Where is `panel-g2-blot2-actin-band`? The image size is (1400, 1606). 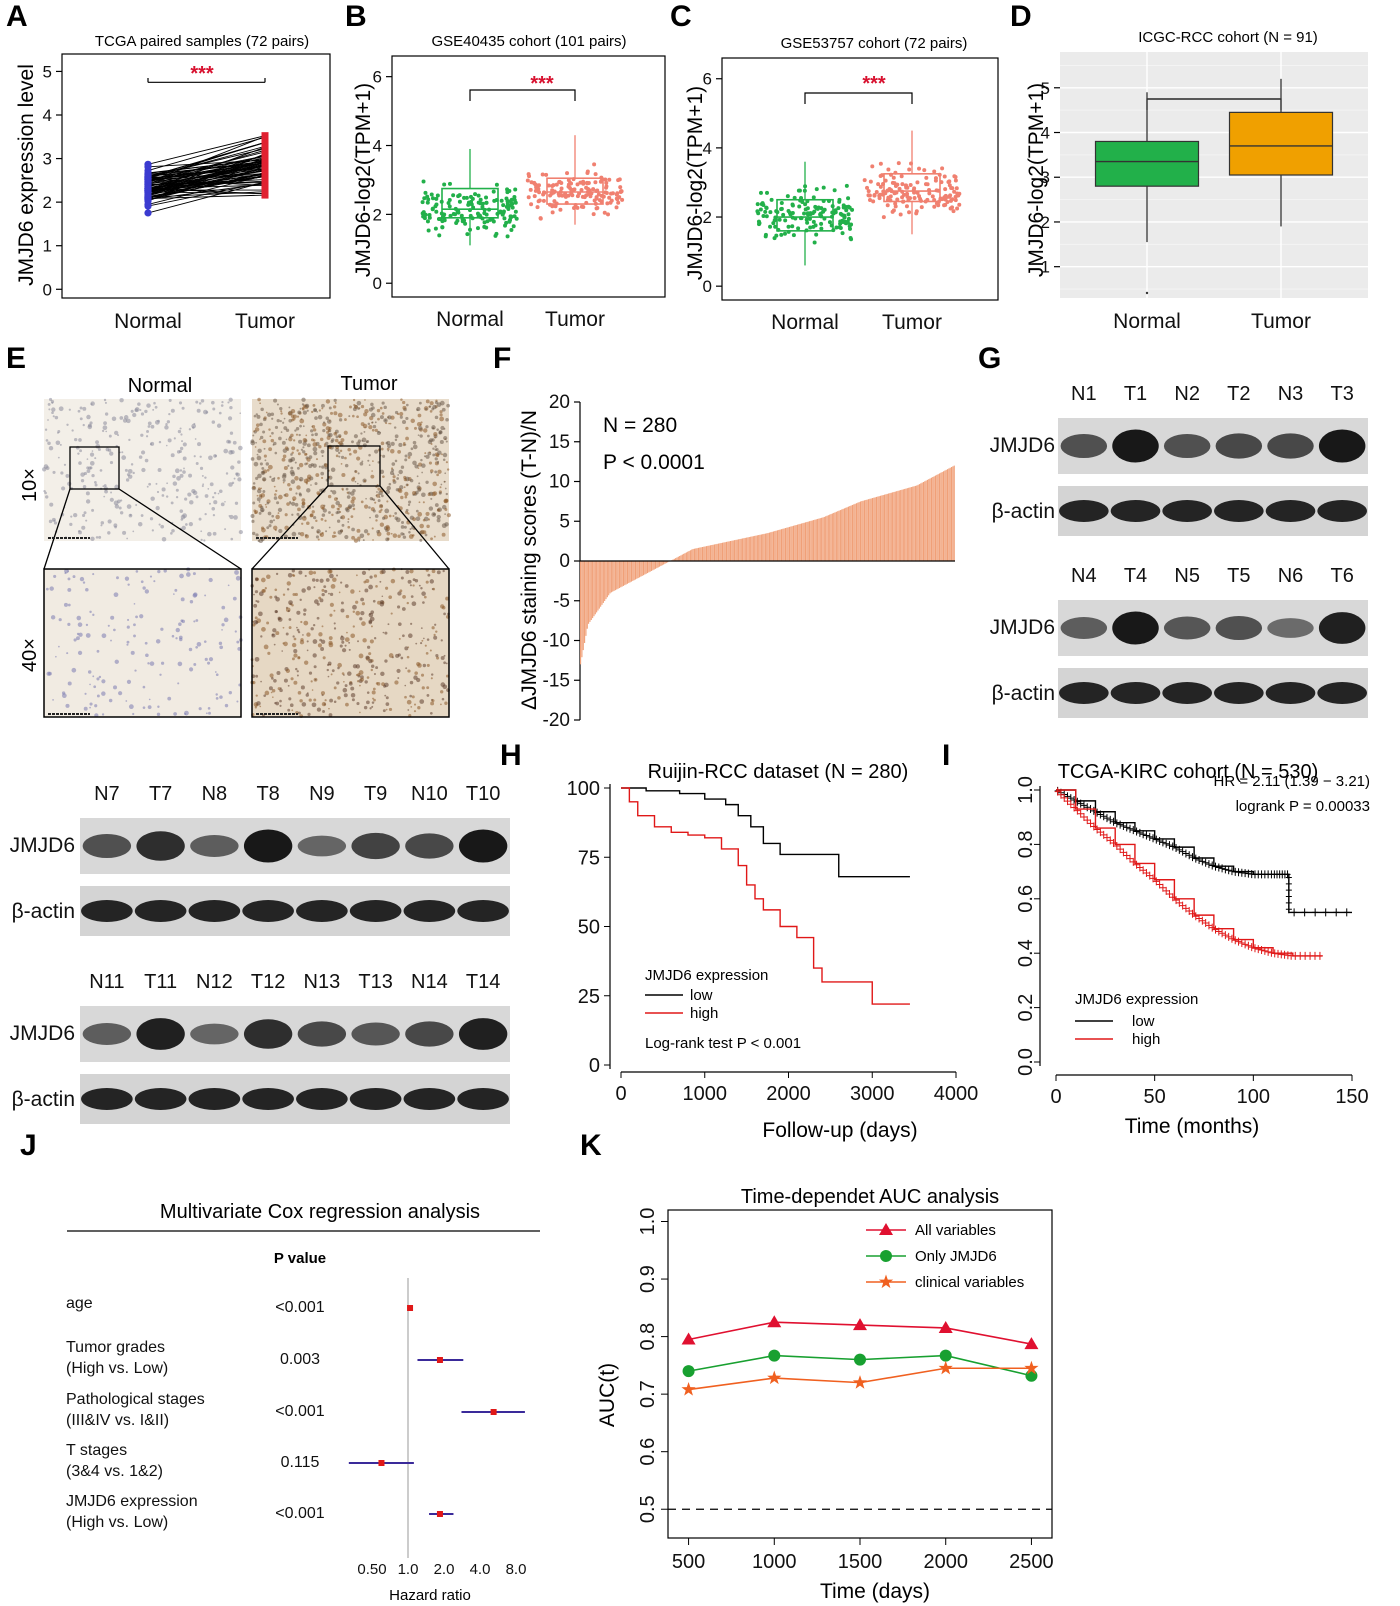
panel-g2-blot2-actin-band is located at coordinates (429, 1099).